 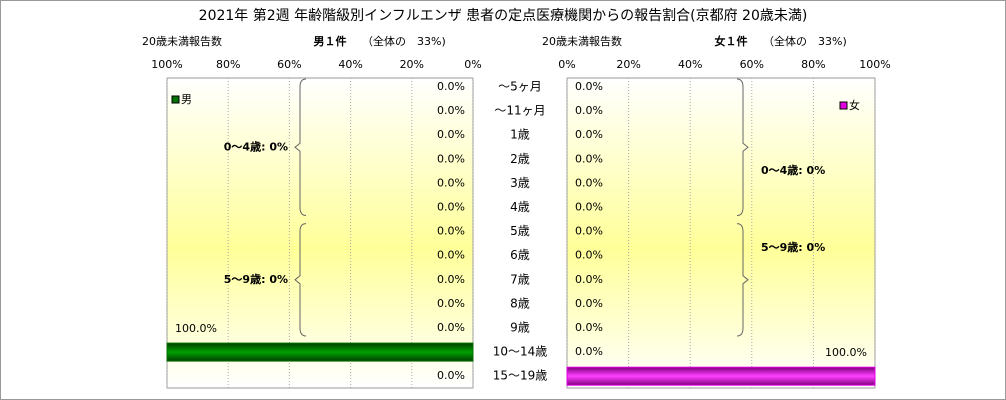 I want to click on category-label: ～5ヶ月, so click(x=520, y=87).